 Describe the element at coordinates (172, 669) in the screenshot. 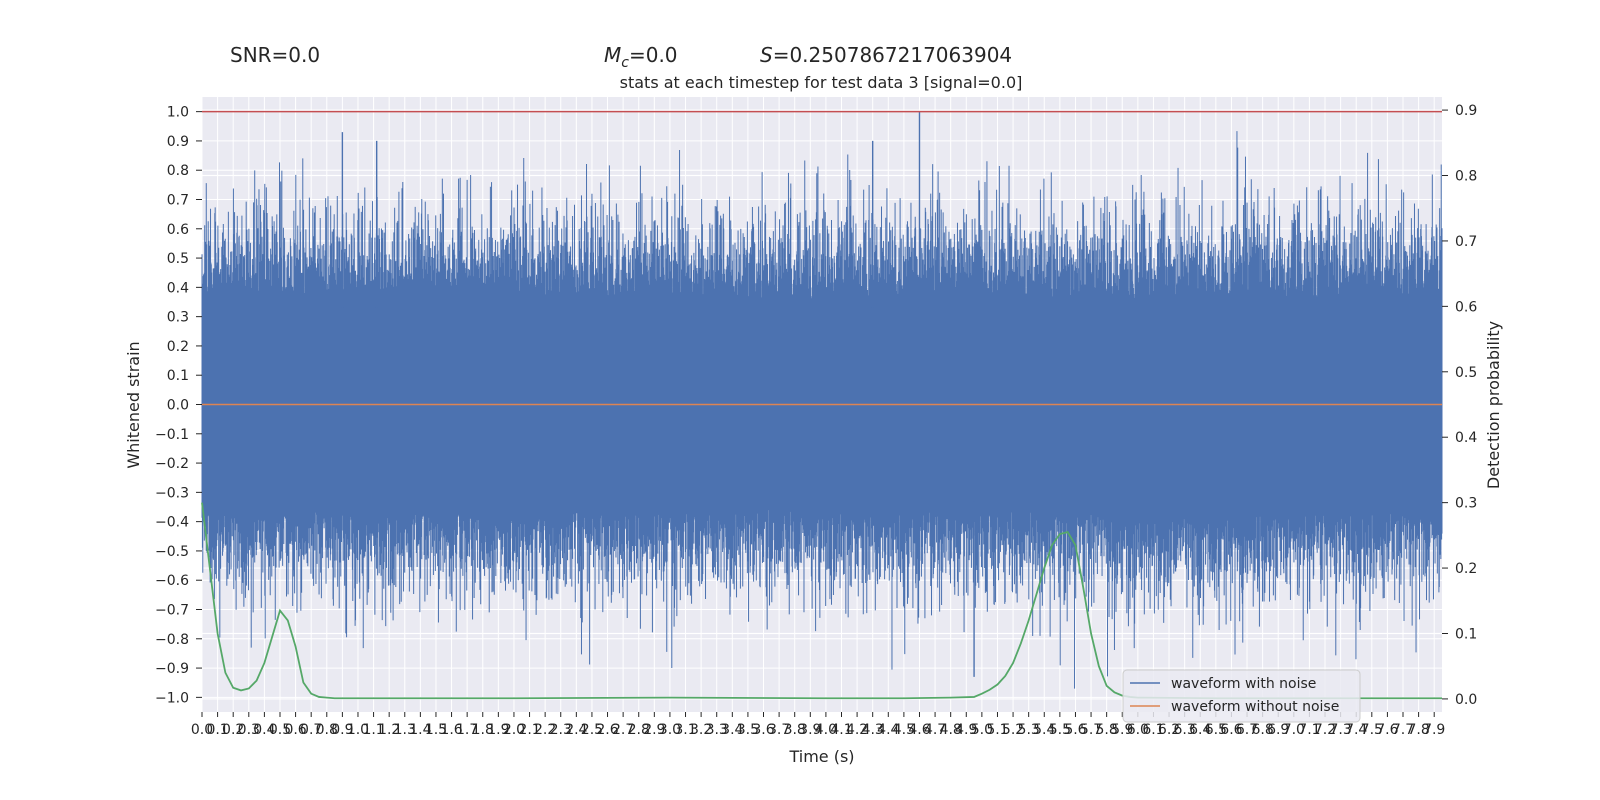

I see `y-tick-label: −0.9` at that location.